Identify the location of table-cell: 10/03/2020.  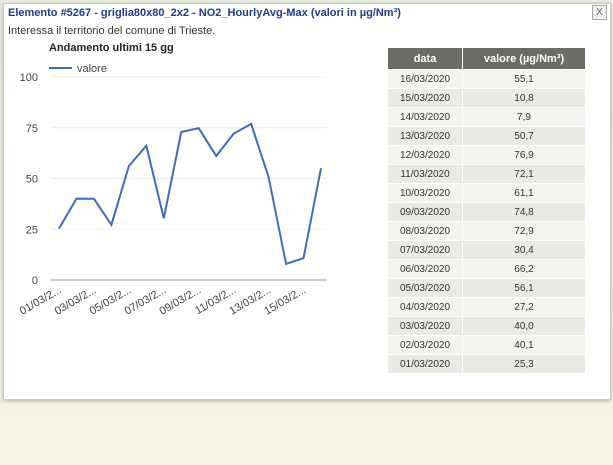
(425, 193).